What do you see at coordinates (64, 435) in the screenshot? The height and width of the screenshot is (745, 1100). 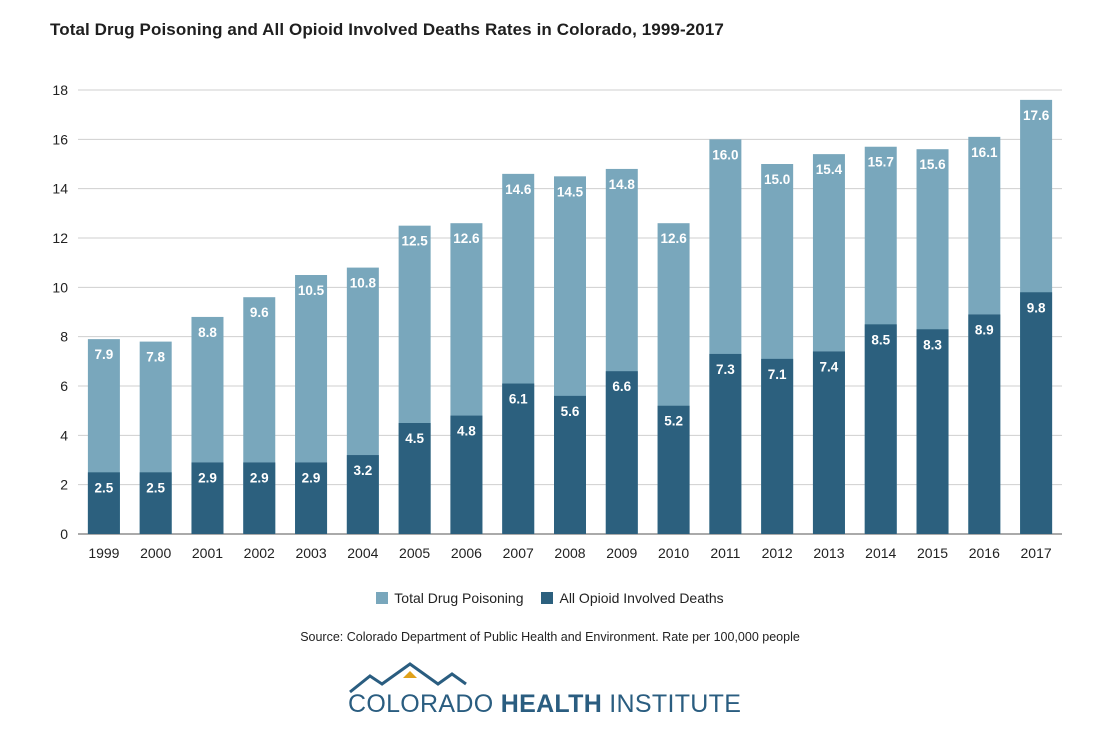 I see `y-tick-label: 4` at bounding box center [64, 435].